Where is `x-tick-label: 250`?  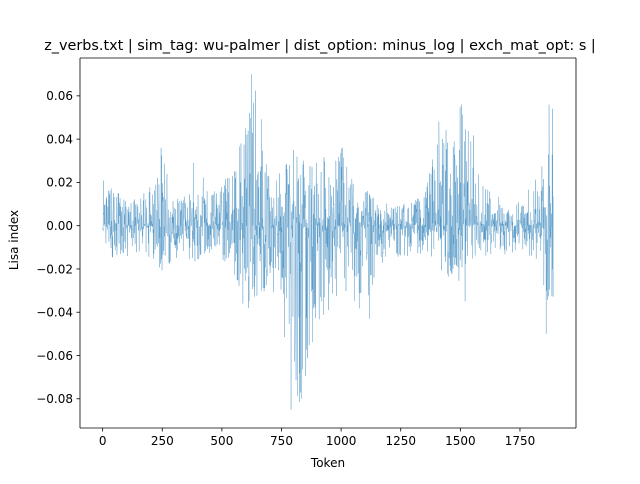
x-tick-label: 250 is located at coordinates (162, 441).